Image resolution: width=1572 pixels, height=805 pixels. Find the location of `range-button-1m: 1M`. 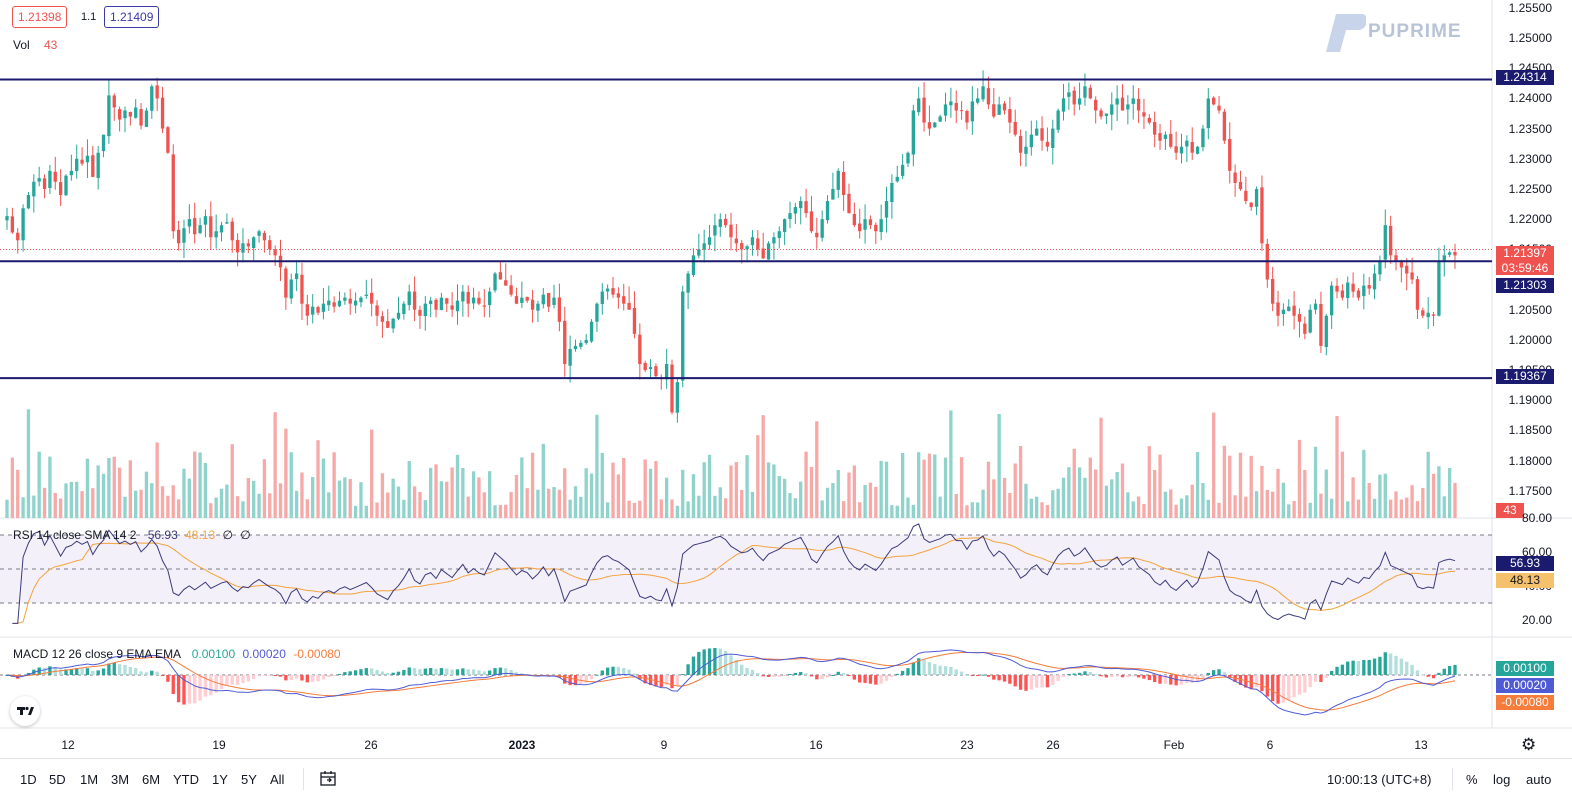

range-button-1m: 1M is located at coordinates (89, 779).